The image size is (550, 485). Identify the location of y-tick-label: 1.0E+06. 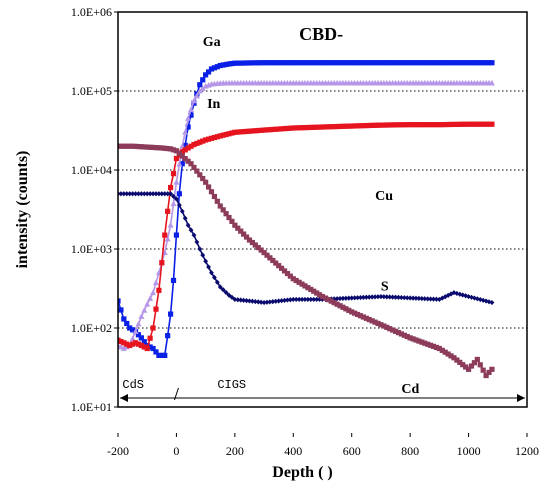
(91, 12).